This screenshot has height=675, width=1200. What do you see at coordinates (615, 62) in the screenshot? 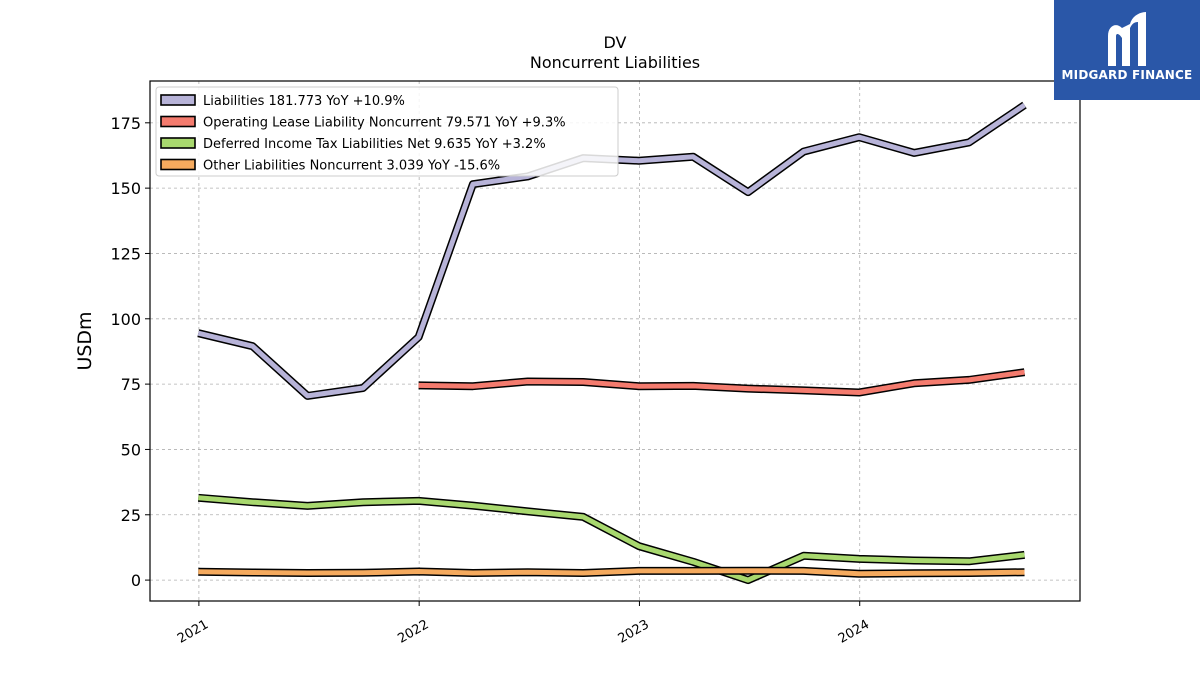
I see `chart-subtitle: Noncurrent Liabilities` at bounding box center [615, 62].